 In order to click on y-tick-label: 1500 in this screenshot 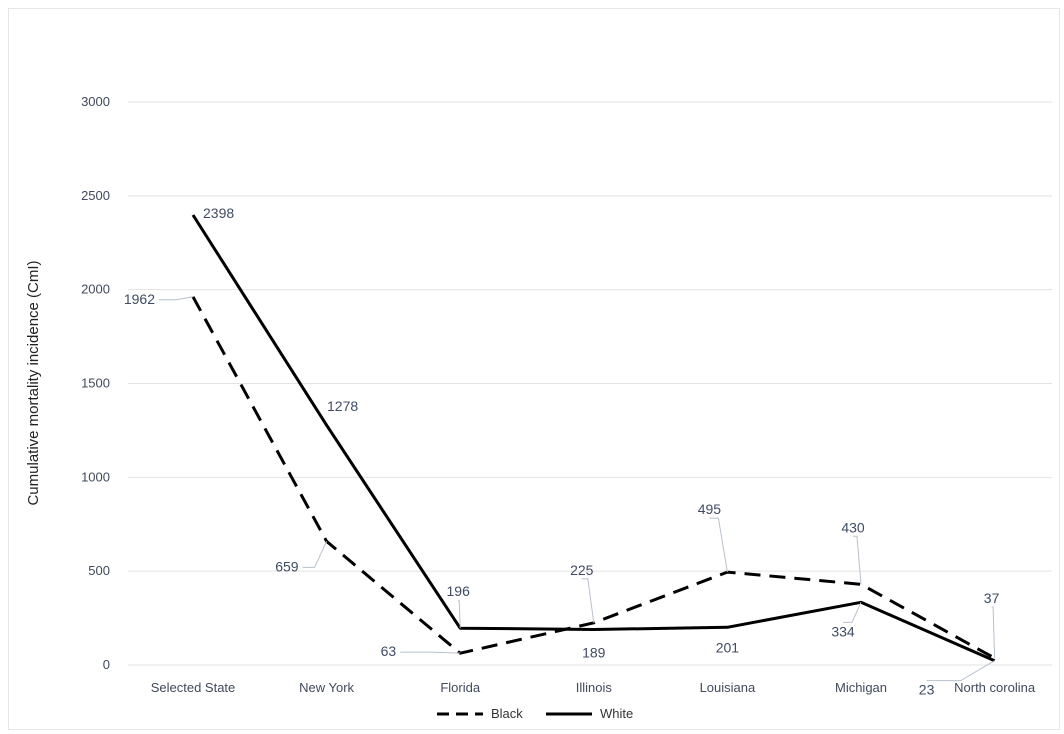, I will do `click(95, 383)`.